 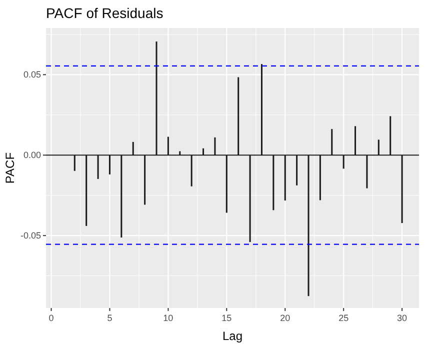 I want to click on x-tick-label: 25, so click(x=343, y=318).